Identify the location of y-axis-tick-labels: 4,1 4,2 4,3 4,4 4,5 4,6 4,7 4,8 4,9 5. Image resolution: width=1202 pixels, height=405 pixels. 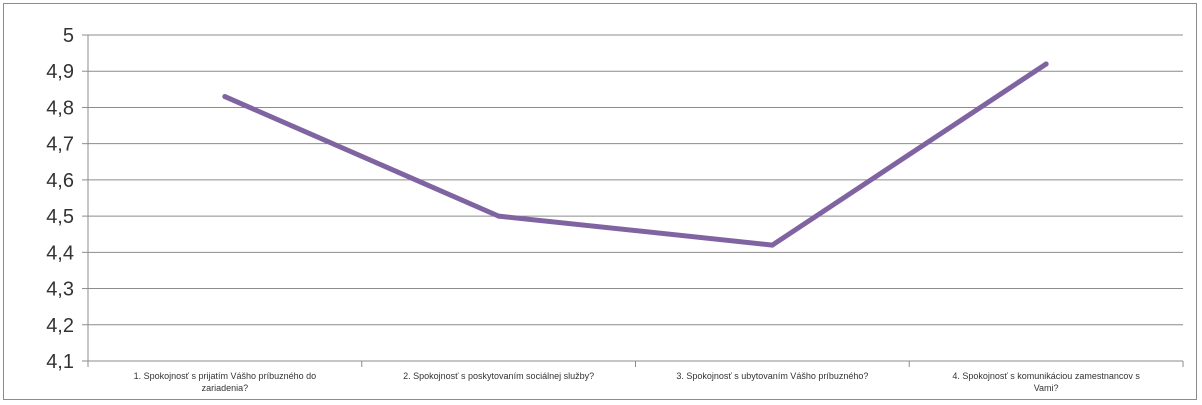
(60, 199).